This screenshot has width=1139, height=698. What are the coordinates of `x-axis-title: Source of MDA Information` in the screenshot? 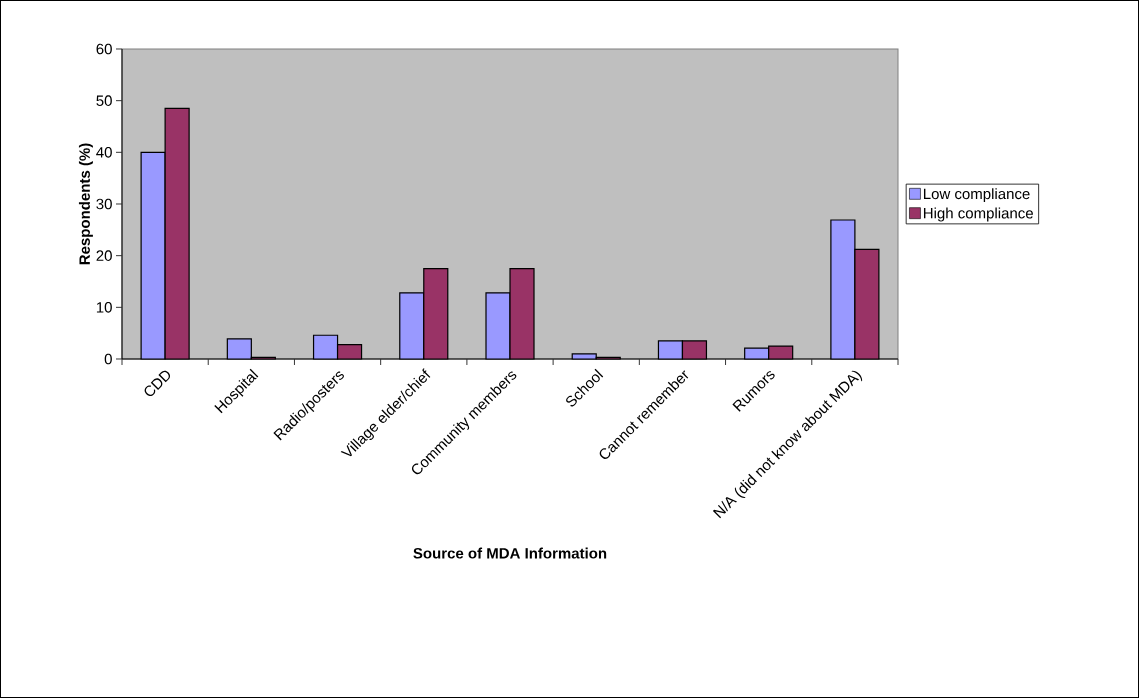 It's located at (510, 553).